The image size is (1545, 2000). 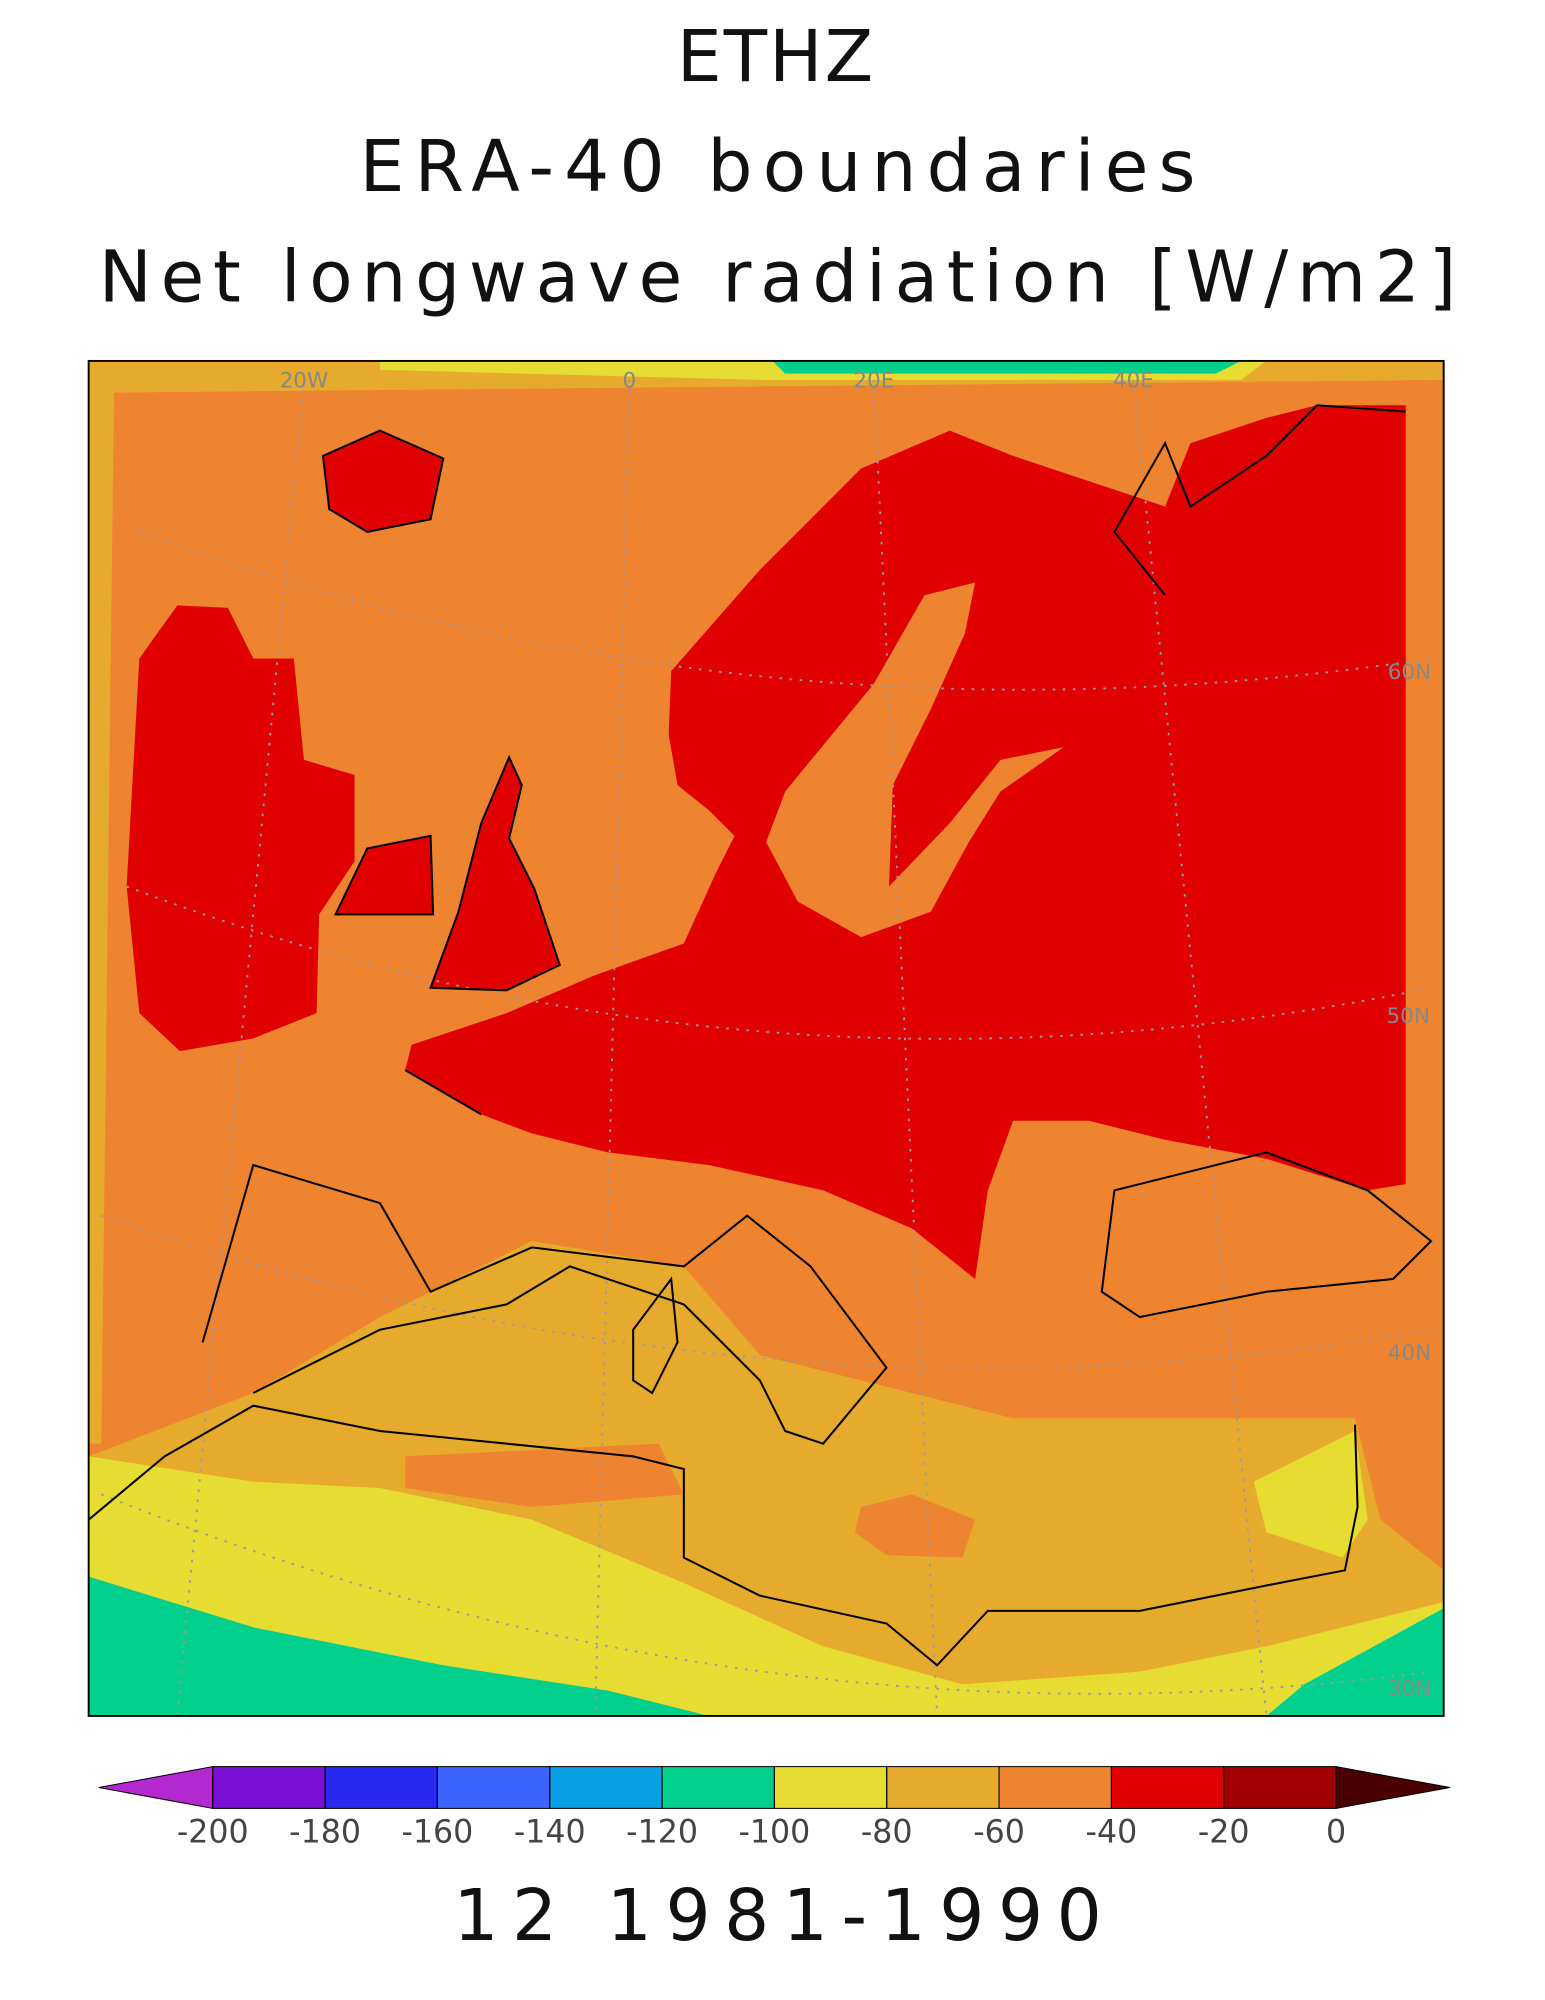 What do you see at coordinates (1409, 1689) in the screenshot?
I see `graticule-label: 30N` at bounding box center [1409, 1689].